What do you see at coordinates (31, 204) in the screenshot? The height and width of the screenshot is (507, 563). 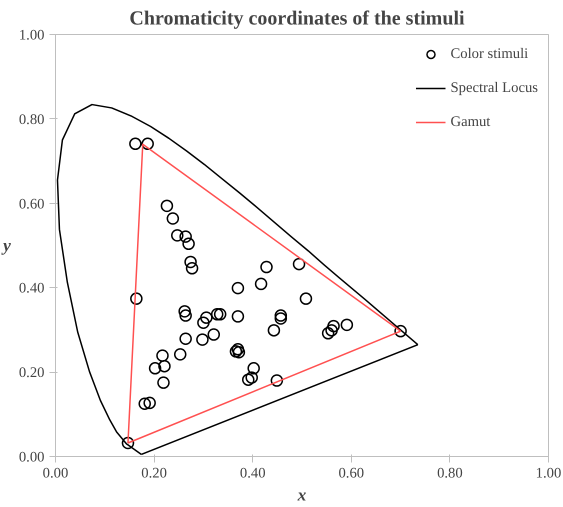 I see `y-tick-label: 0.60` at bounding box center [31, 204].